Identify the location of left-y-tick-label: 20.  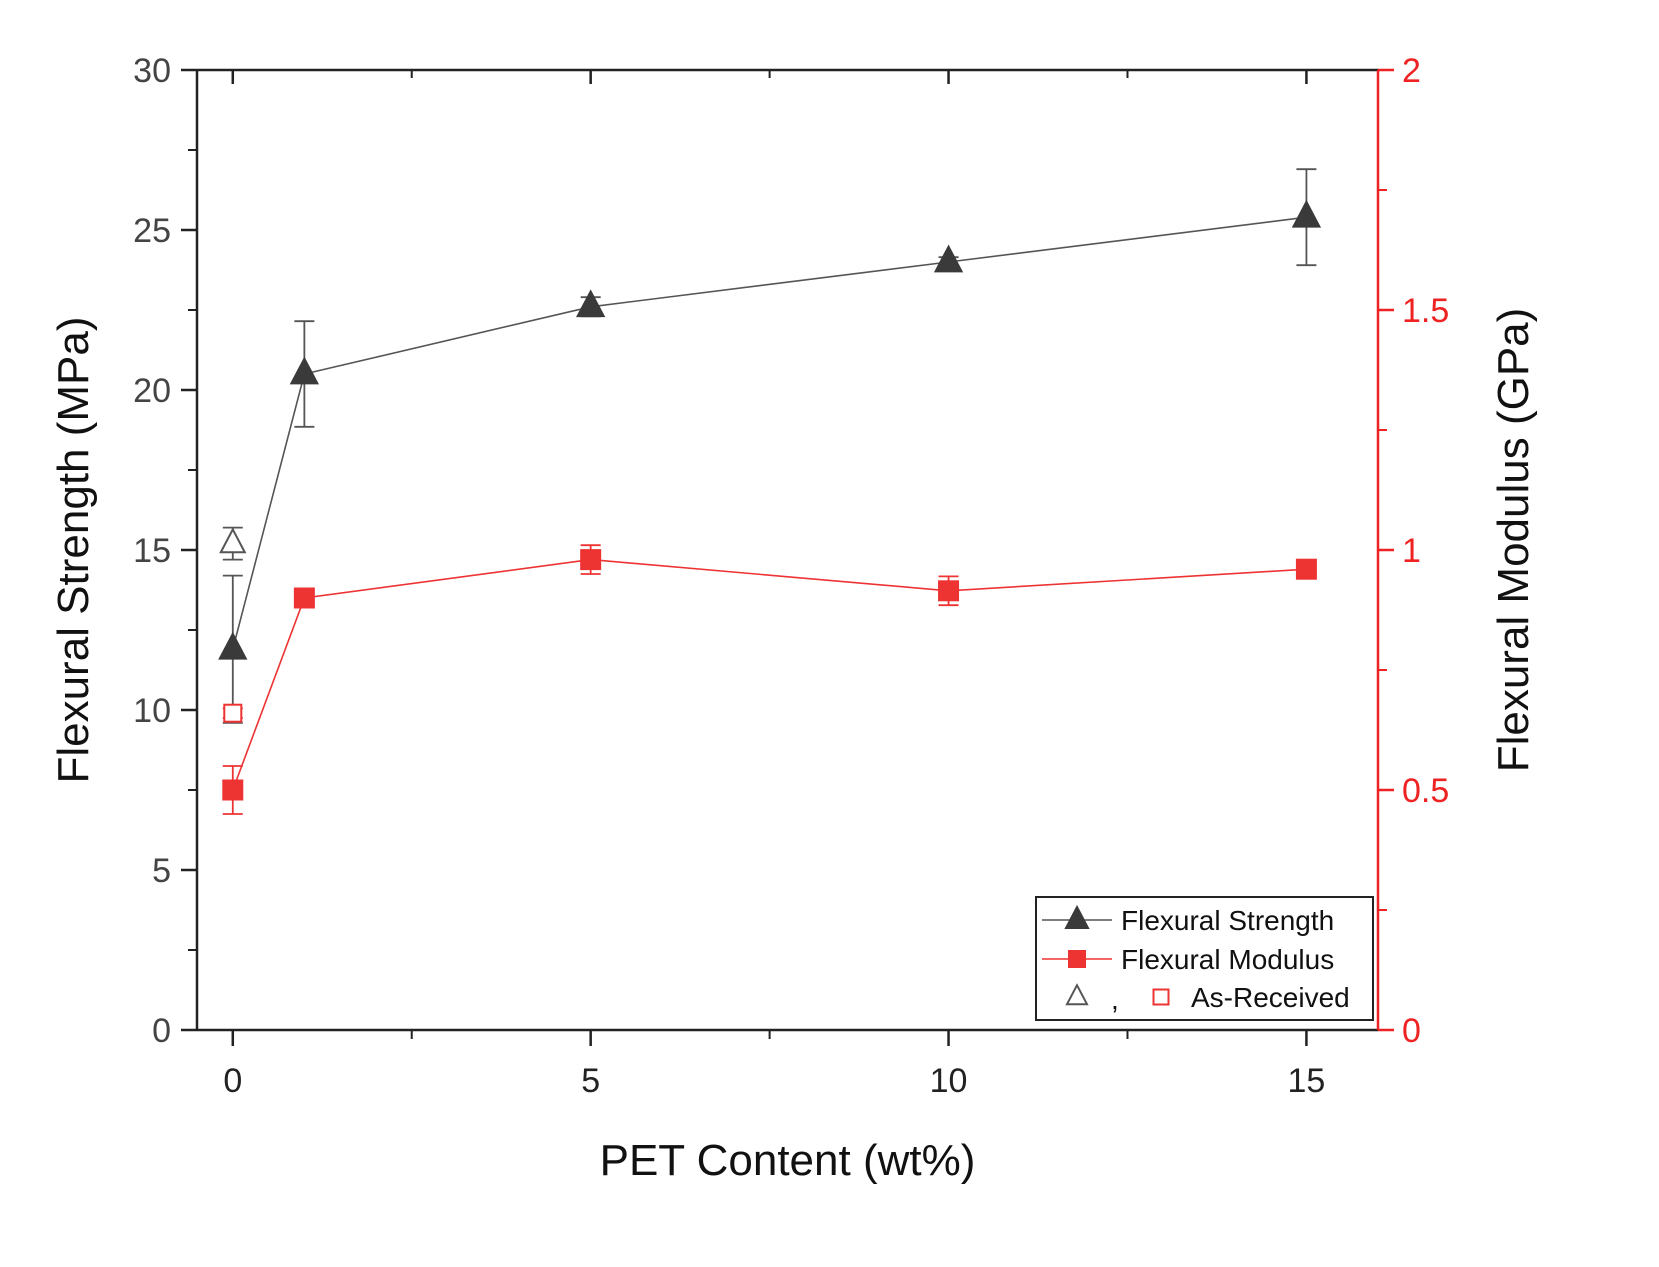
(152, 391).